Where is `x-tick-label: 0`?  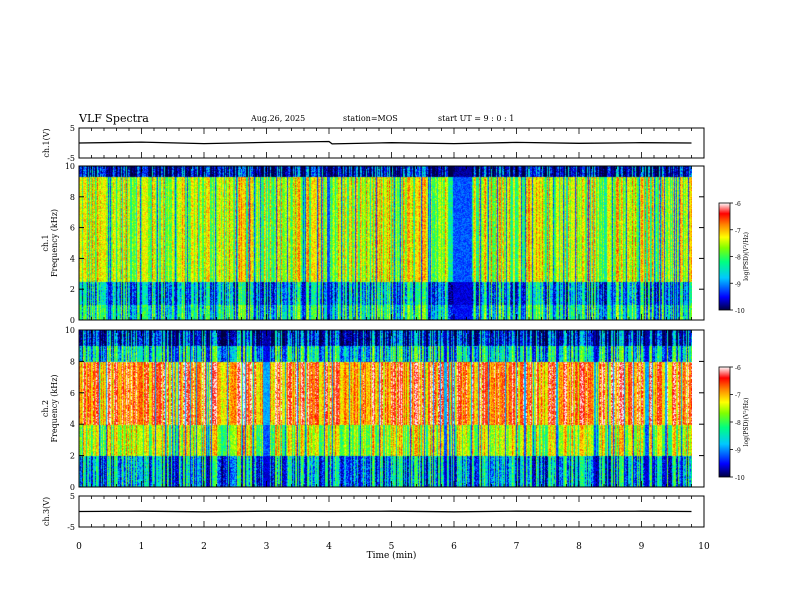
x-tick-label: 0 is located at coordinates (79, 547).